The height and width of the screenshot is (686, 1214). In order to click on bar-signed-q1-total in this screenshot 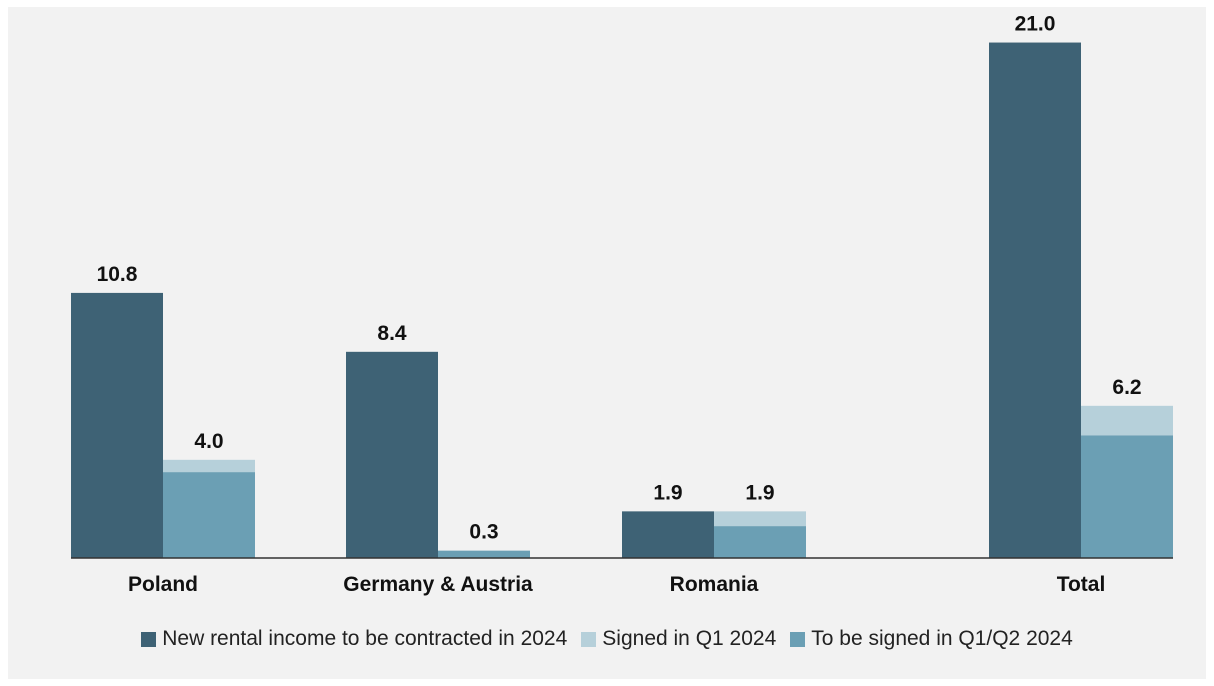, I will do `click(1127, 420)`.